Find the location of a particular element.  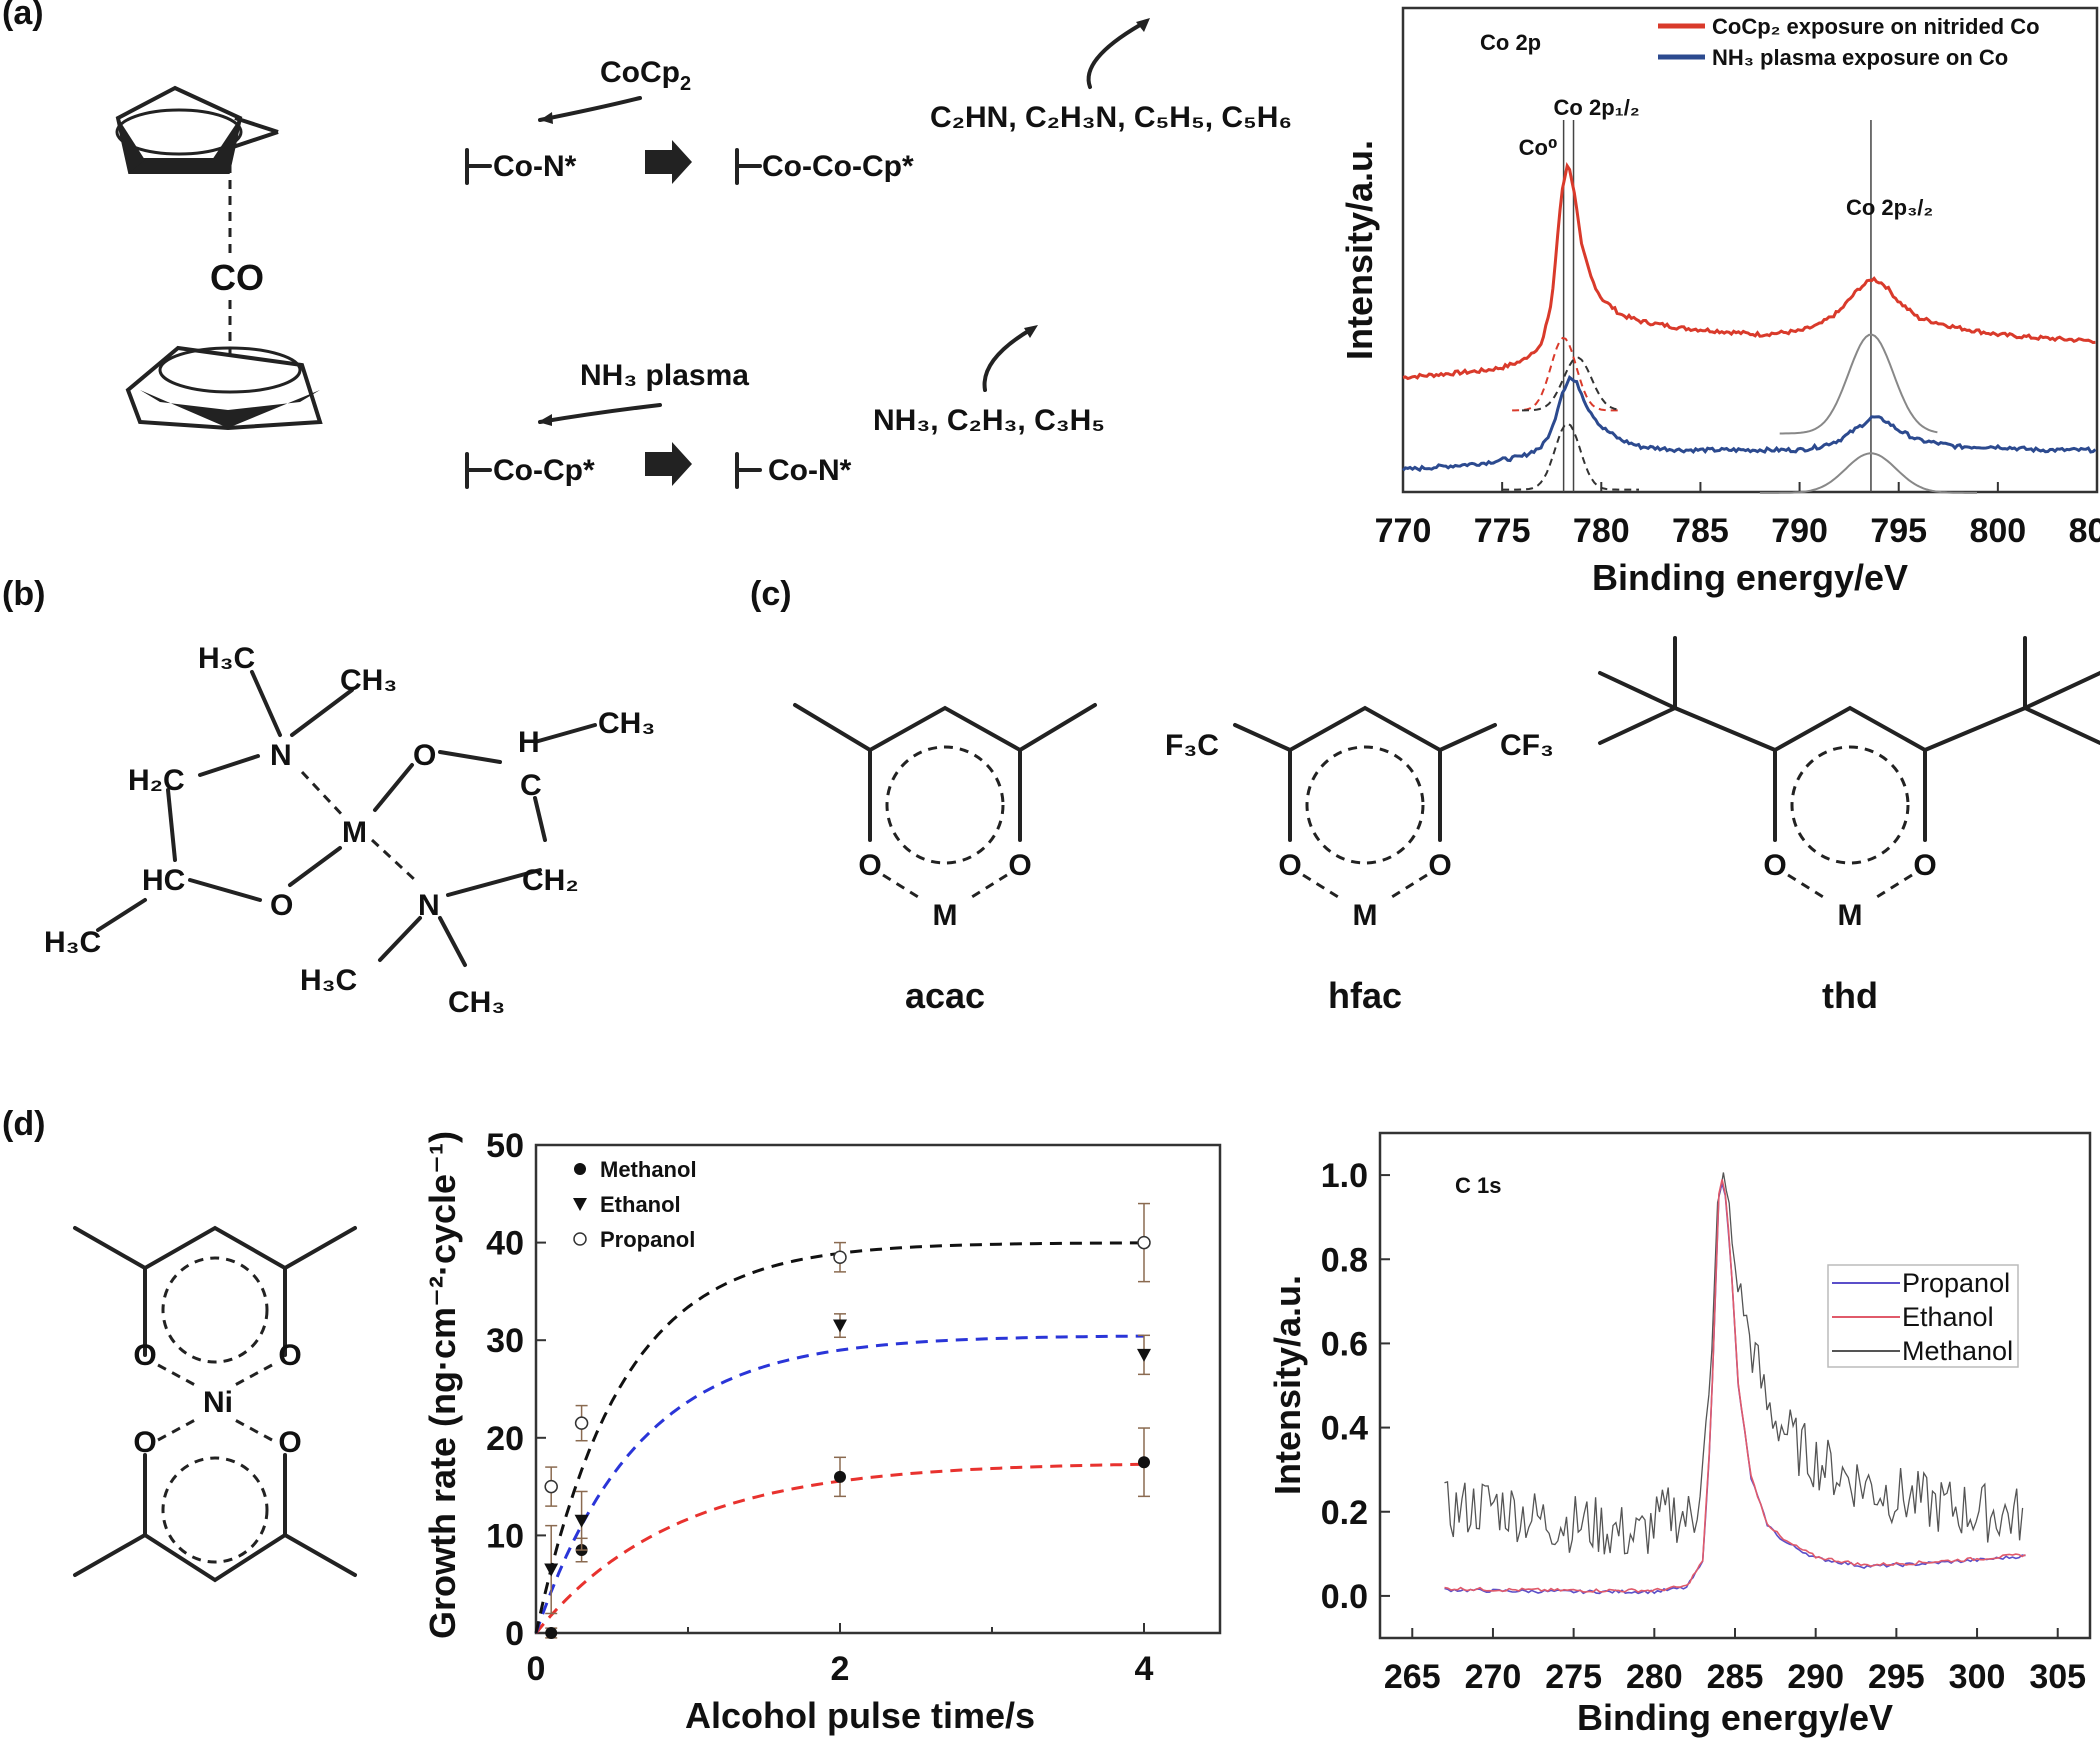

c1s-xtick-label: 305 is located at coordinates (2057, 1677).